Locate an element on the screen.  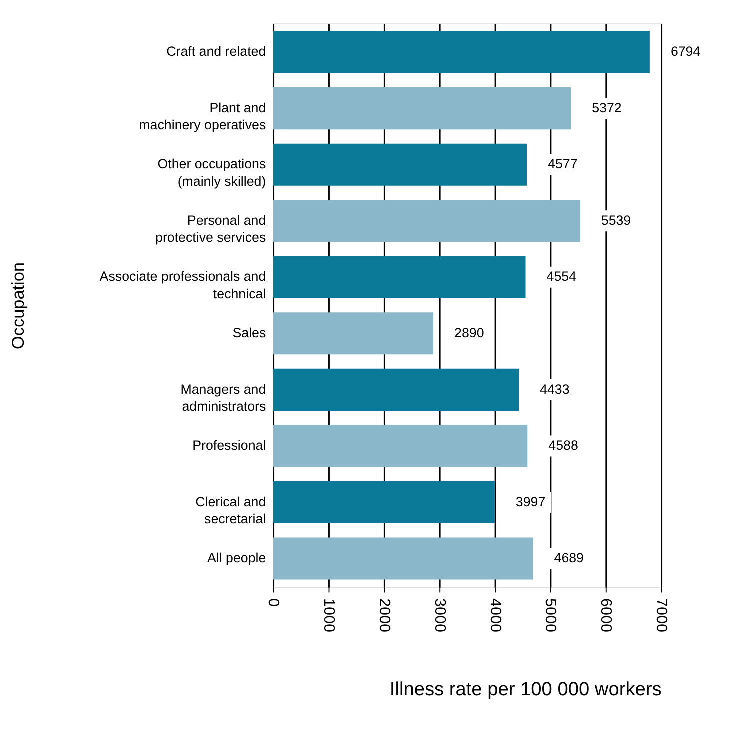
x-tick-label: 7000 is located at coordinates (661, 615).